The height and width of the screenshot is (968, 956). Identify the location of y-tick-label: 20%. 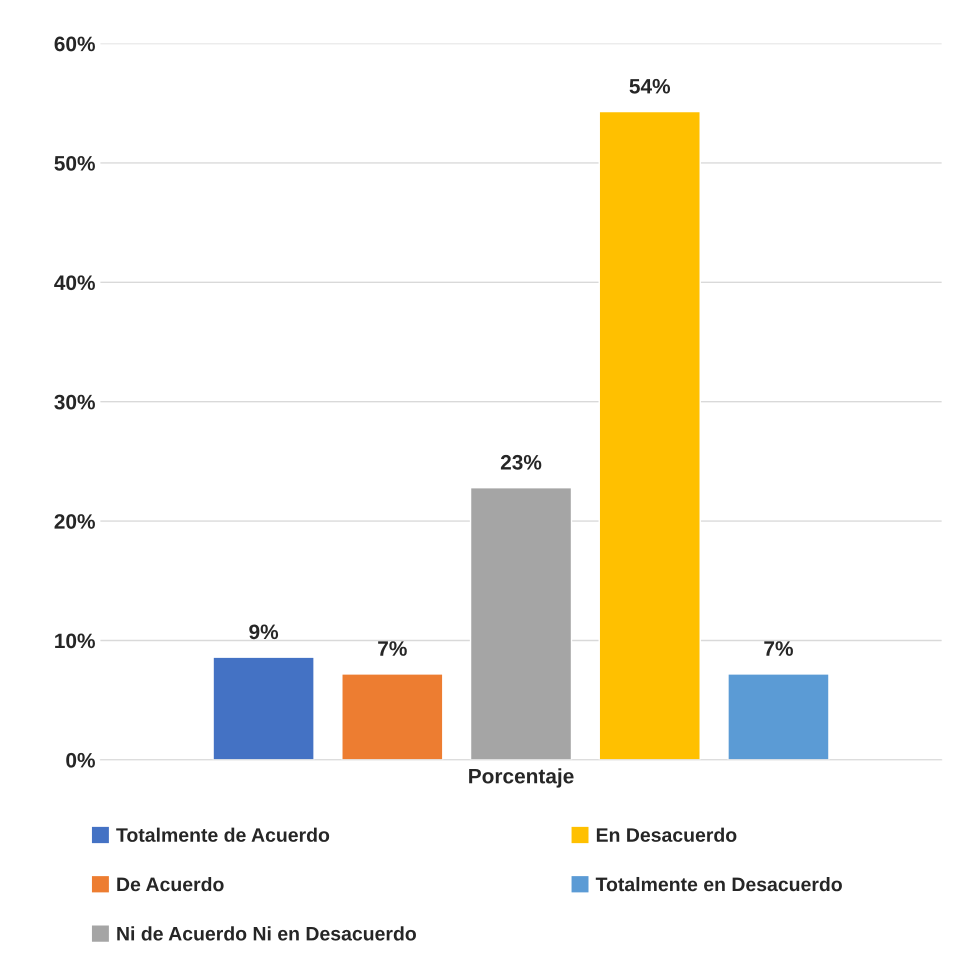
(74, 521).